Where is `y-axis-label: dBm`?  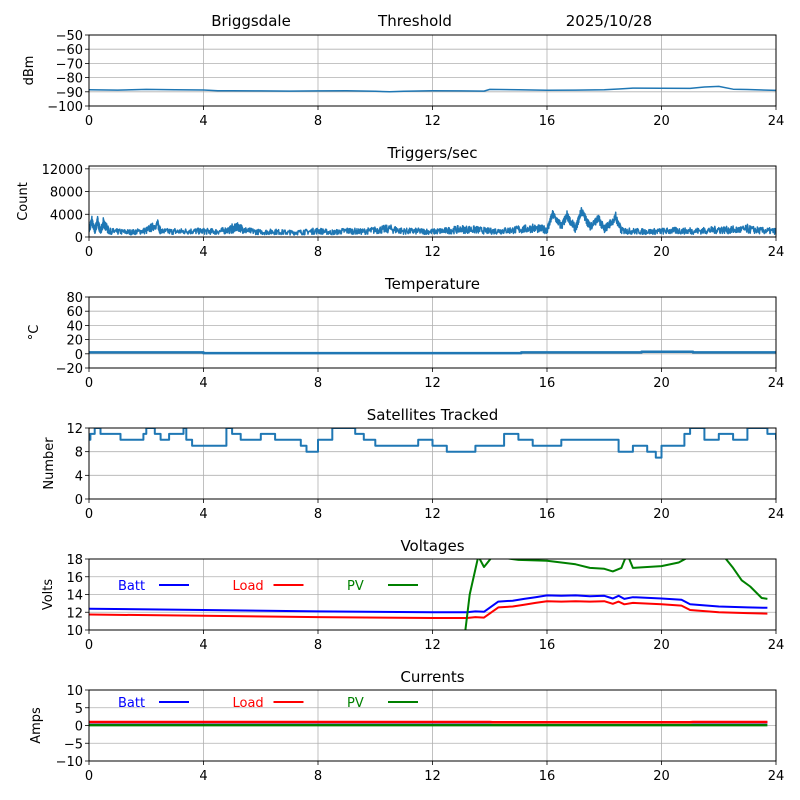 y-axis-label: dBm is located at coordinates (29, 71).